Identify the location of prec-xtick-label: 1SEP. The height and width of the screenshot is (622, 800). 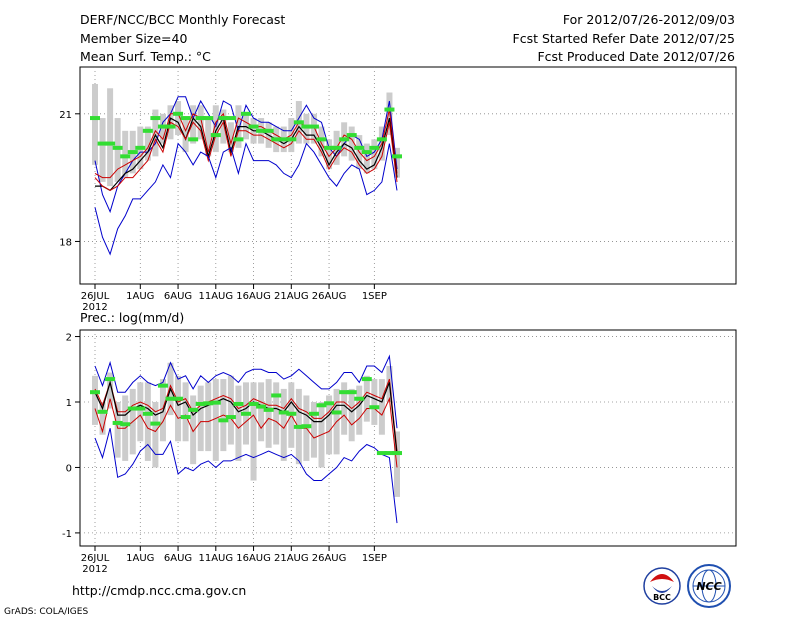
(374, 558).